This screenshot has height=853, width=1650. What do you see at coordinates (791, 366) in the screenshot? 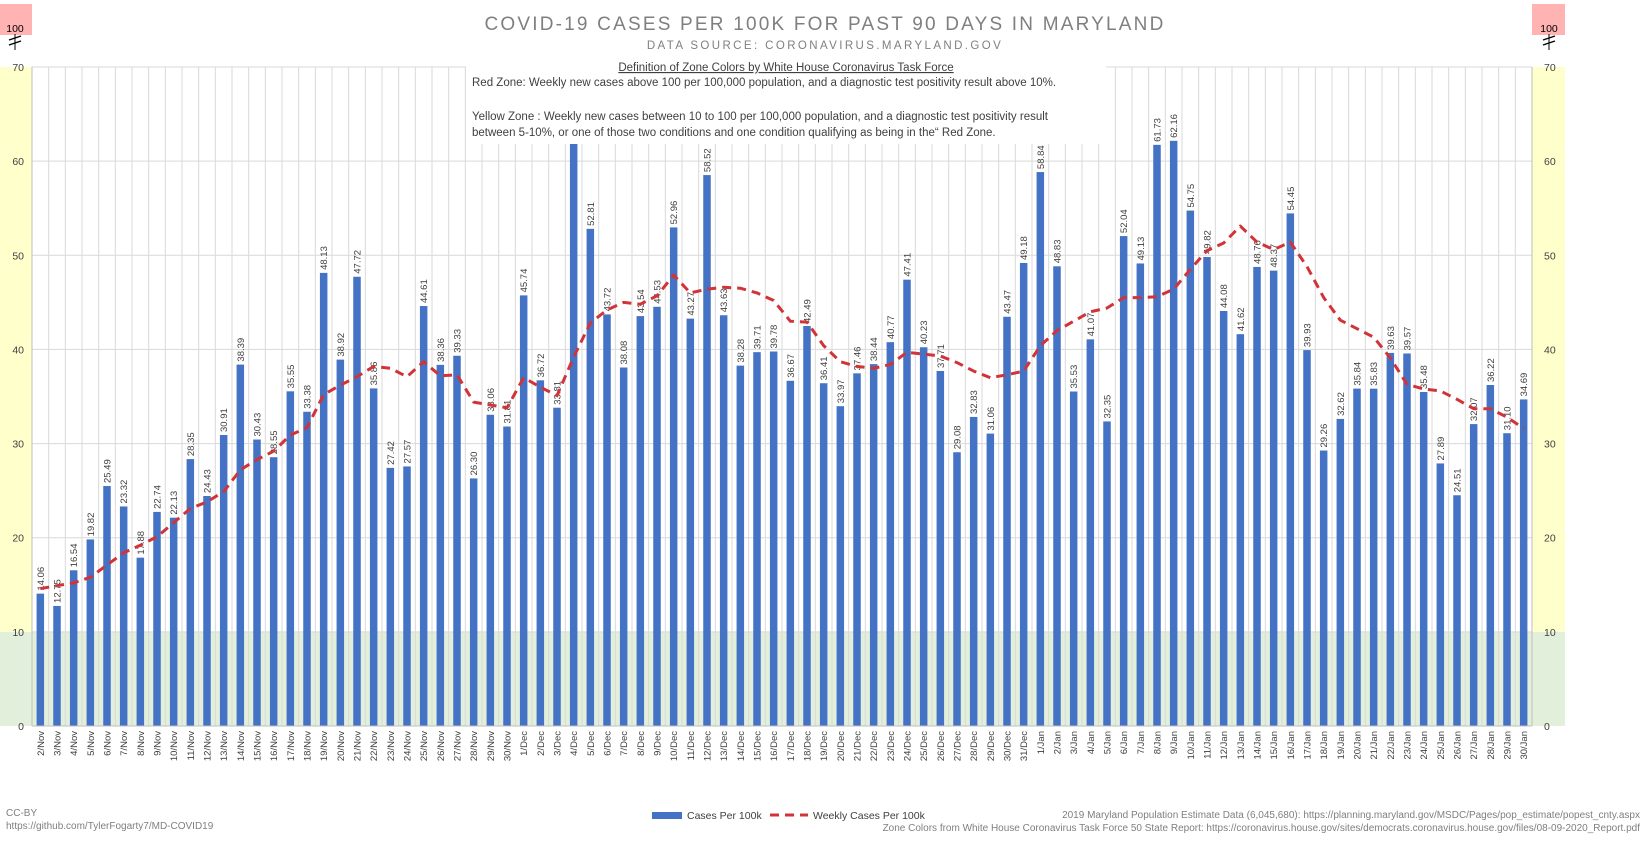
I see `bar-value-label: 36.67` at bounding box center [791, 366].